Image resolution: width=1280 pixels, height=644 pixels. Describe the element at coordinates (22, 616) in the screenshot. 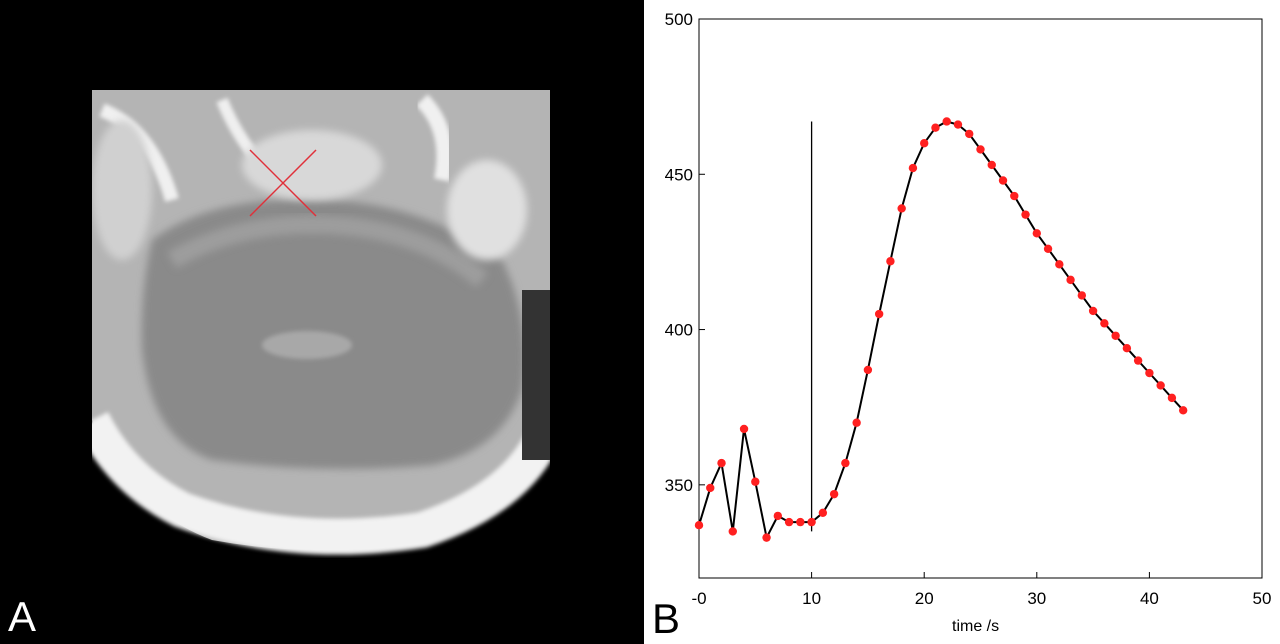

I see `panel-a-label: A` at that location.